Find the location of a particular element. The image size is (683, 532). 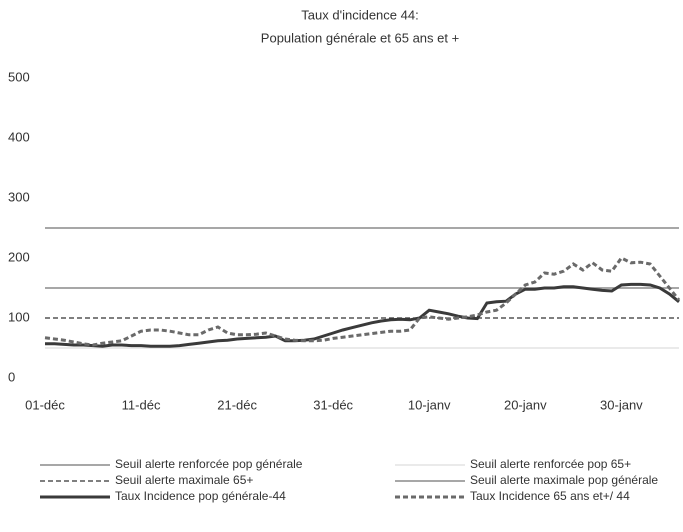

legend-label: Seuil alerte renforcée pop générale is located at coordinates (209, 464).